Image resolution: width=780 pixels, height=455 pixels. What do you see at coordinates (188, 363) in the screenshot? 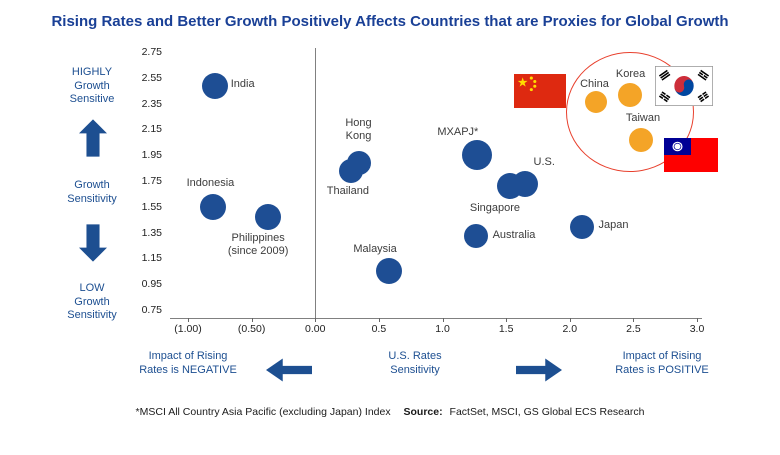
I see `label-impact-negative: Impact of Rising Rates is NEGATIVE` at bounding box center [188, 363].